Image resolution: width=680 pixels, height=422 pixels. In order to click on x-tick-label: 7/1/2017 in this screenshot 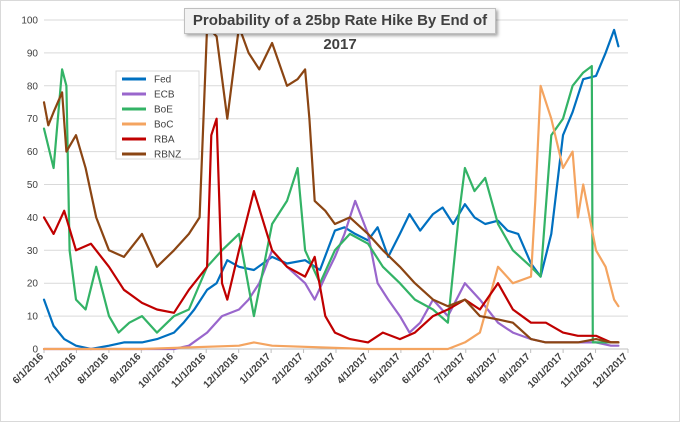, I will do `click(451, 369)`.